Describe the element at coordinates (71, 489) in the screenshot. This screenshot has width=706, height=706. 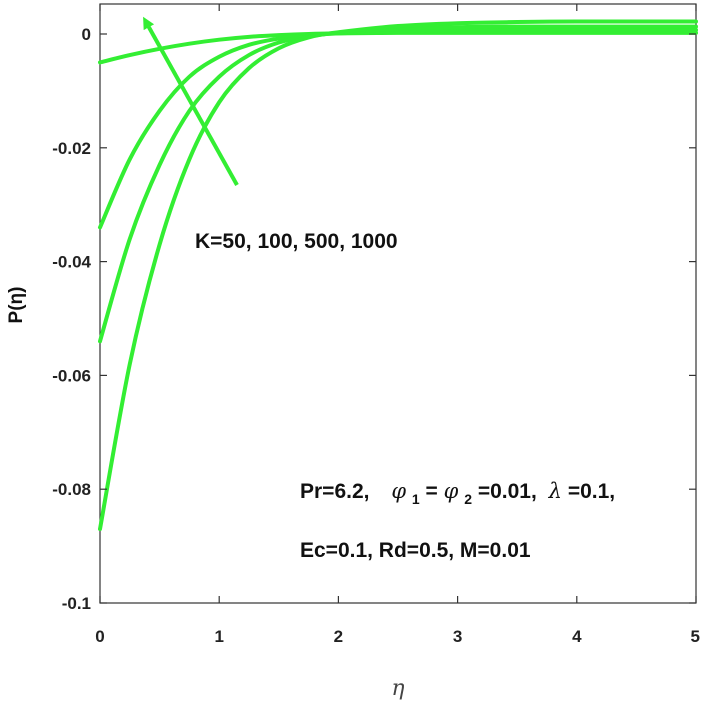
I see `y-tick-label: -0.08` at that location.